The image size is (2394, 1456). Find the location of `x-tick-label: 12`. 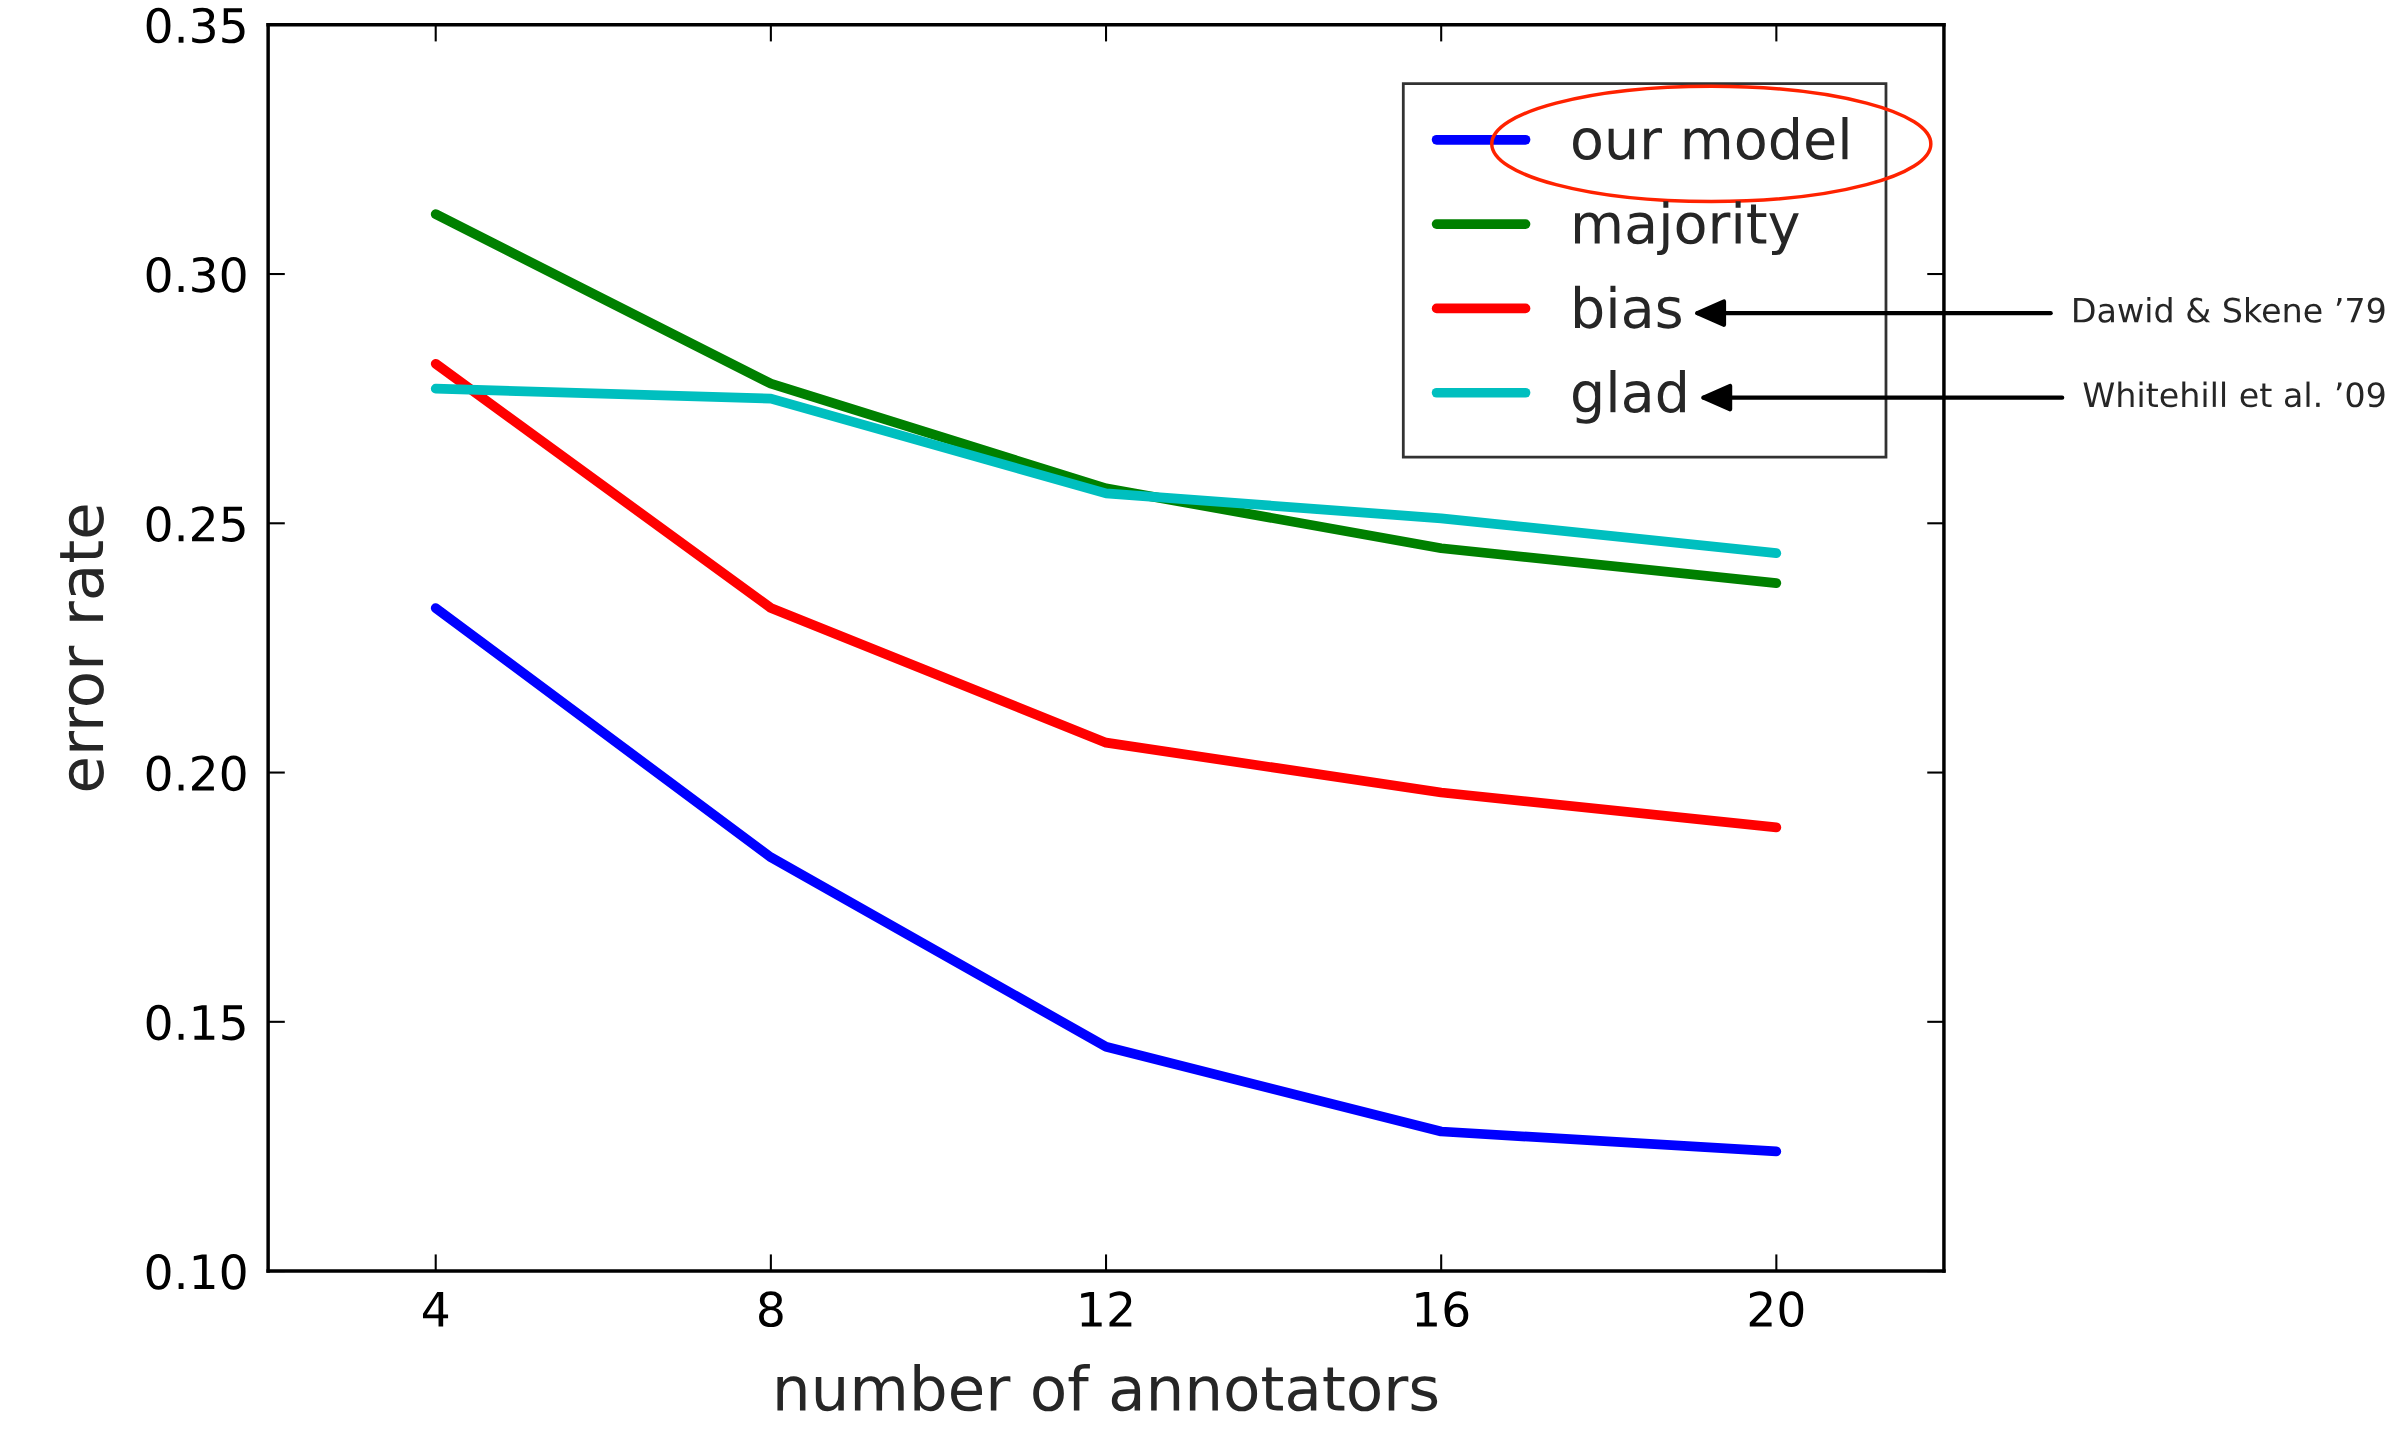

x-tick-label: 12 is located at coordinates (1106, 1309).